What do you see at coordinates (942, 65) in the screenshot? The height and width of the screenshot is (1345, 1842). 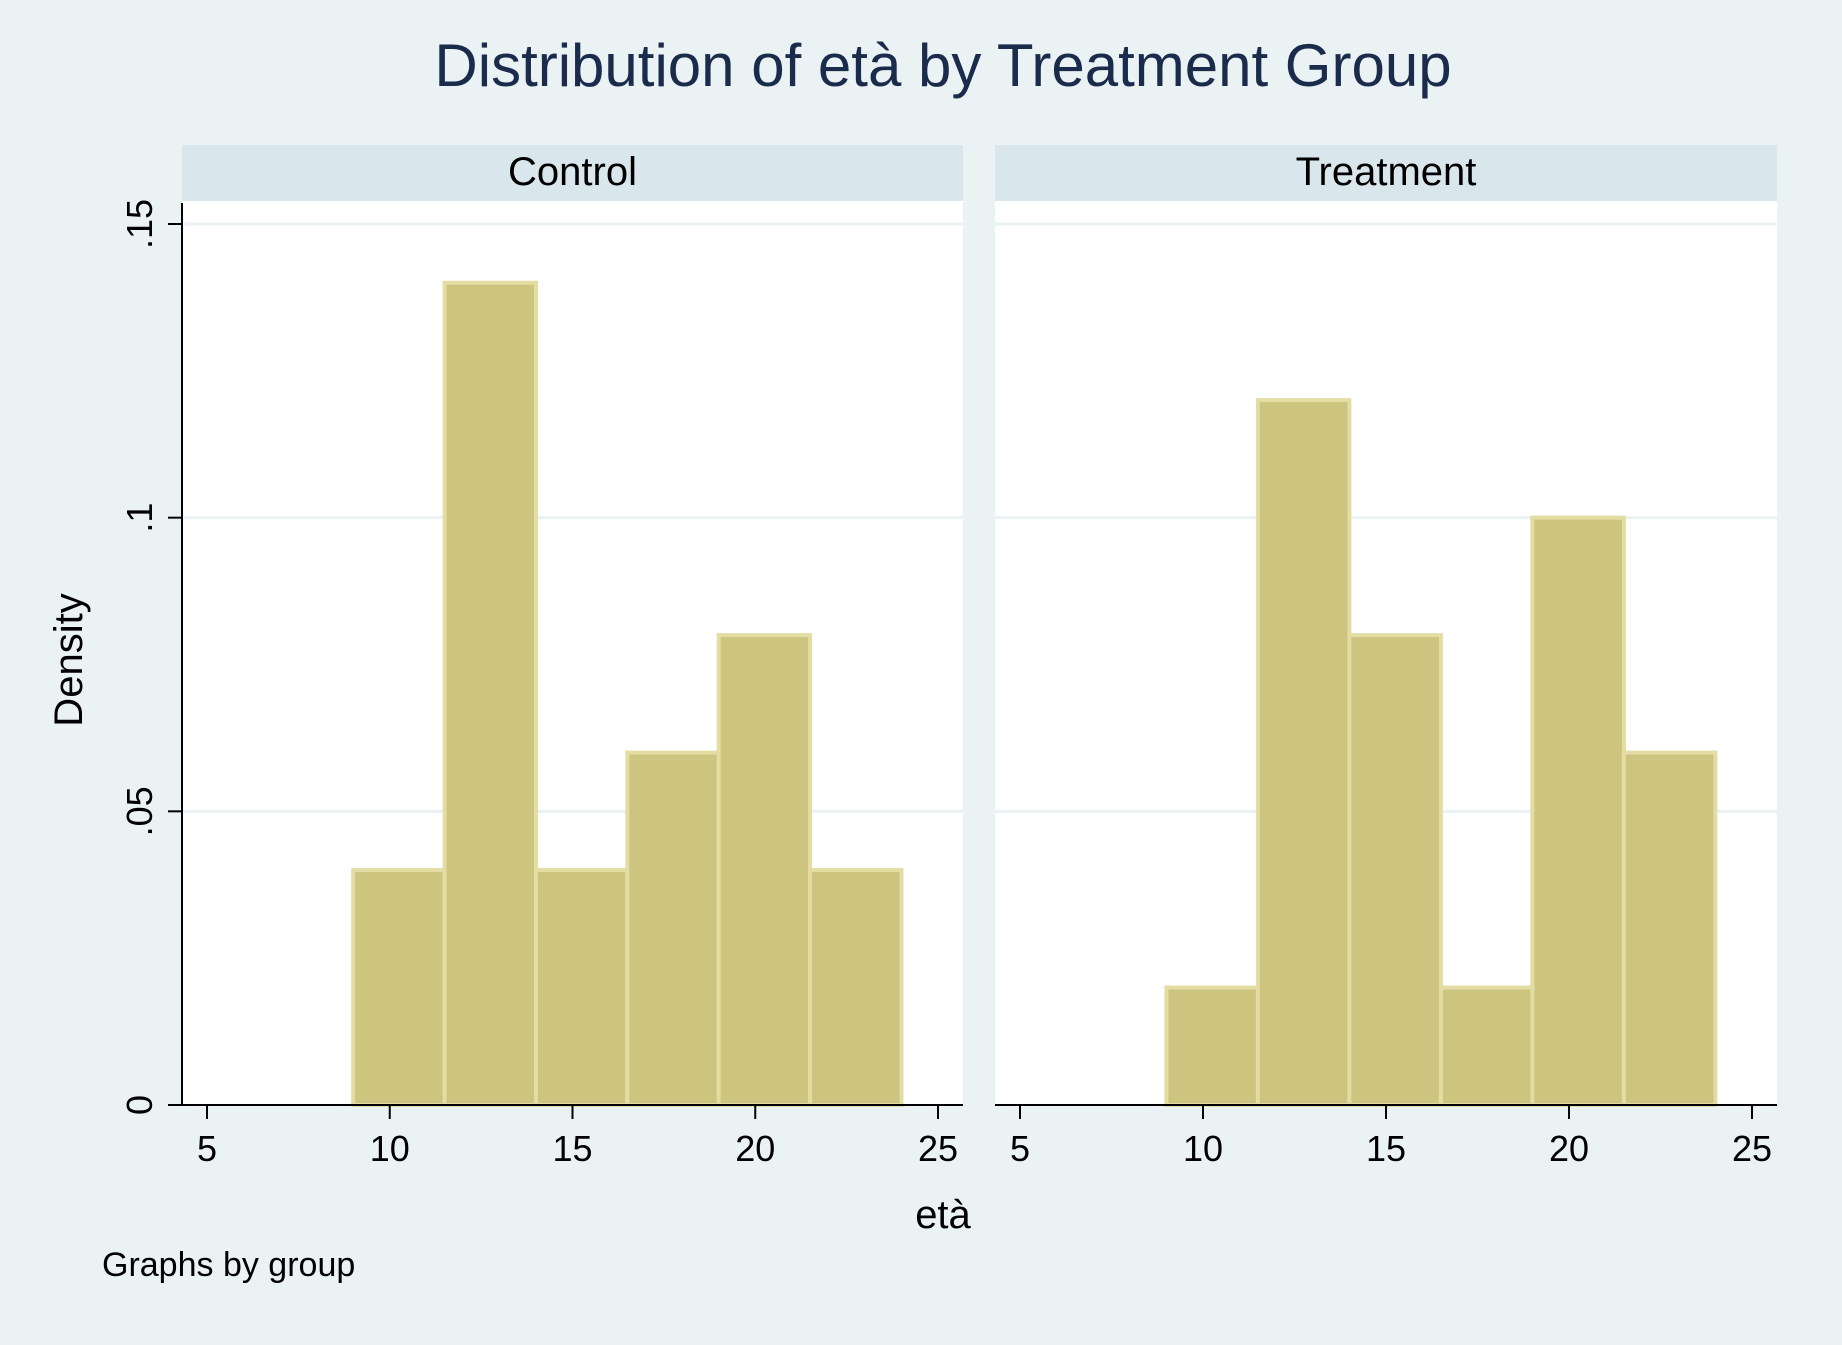 I see `chart-title: Distribution of età by Treatment Group` at bounding box center [942, 65].